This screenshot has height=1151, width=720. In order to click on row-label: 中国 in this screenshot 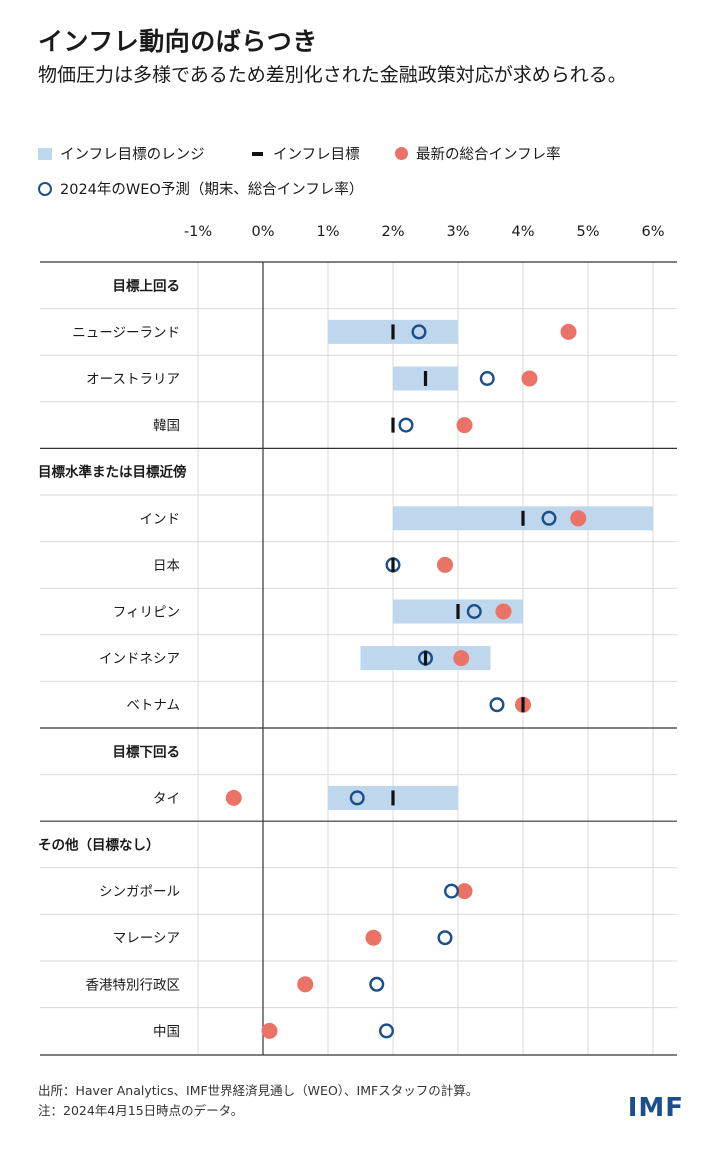, I will do `click(166, 1032)`.